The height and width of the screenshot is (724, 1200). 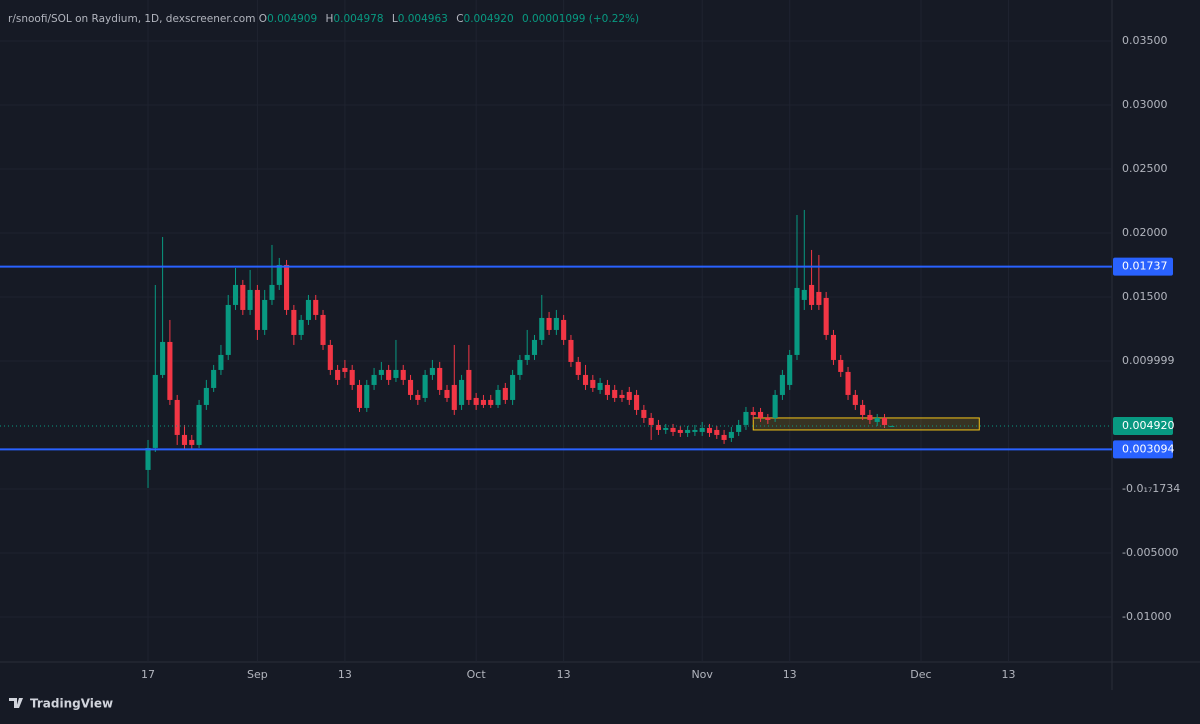 What do you see at coordinates (702, 674) in the screenshot?
I see `x-tick-label: Nov` at bounding box center [702, 674].